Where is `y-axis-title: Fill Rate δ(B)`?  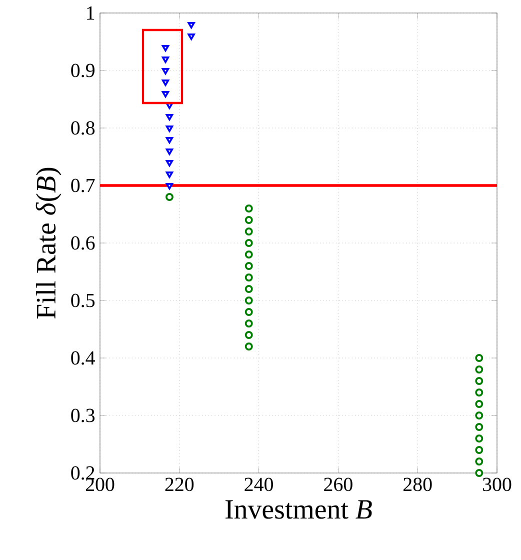 y-axis-title: Fill Rate δ(B) is located at coordinates (49, 243).